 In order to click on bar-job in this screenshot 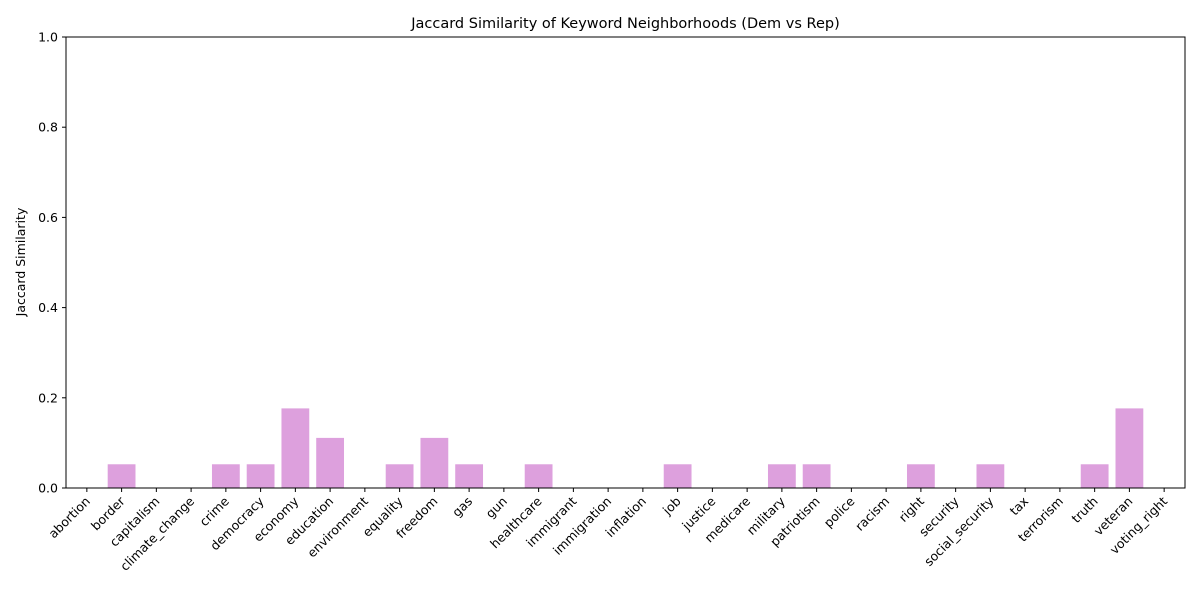, I will do `click(677, 476)`.